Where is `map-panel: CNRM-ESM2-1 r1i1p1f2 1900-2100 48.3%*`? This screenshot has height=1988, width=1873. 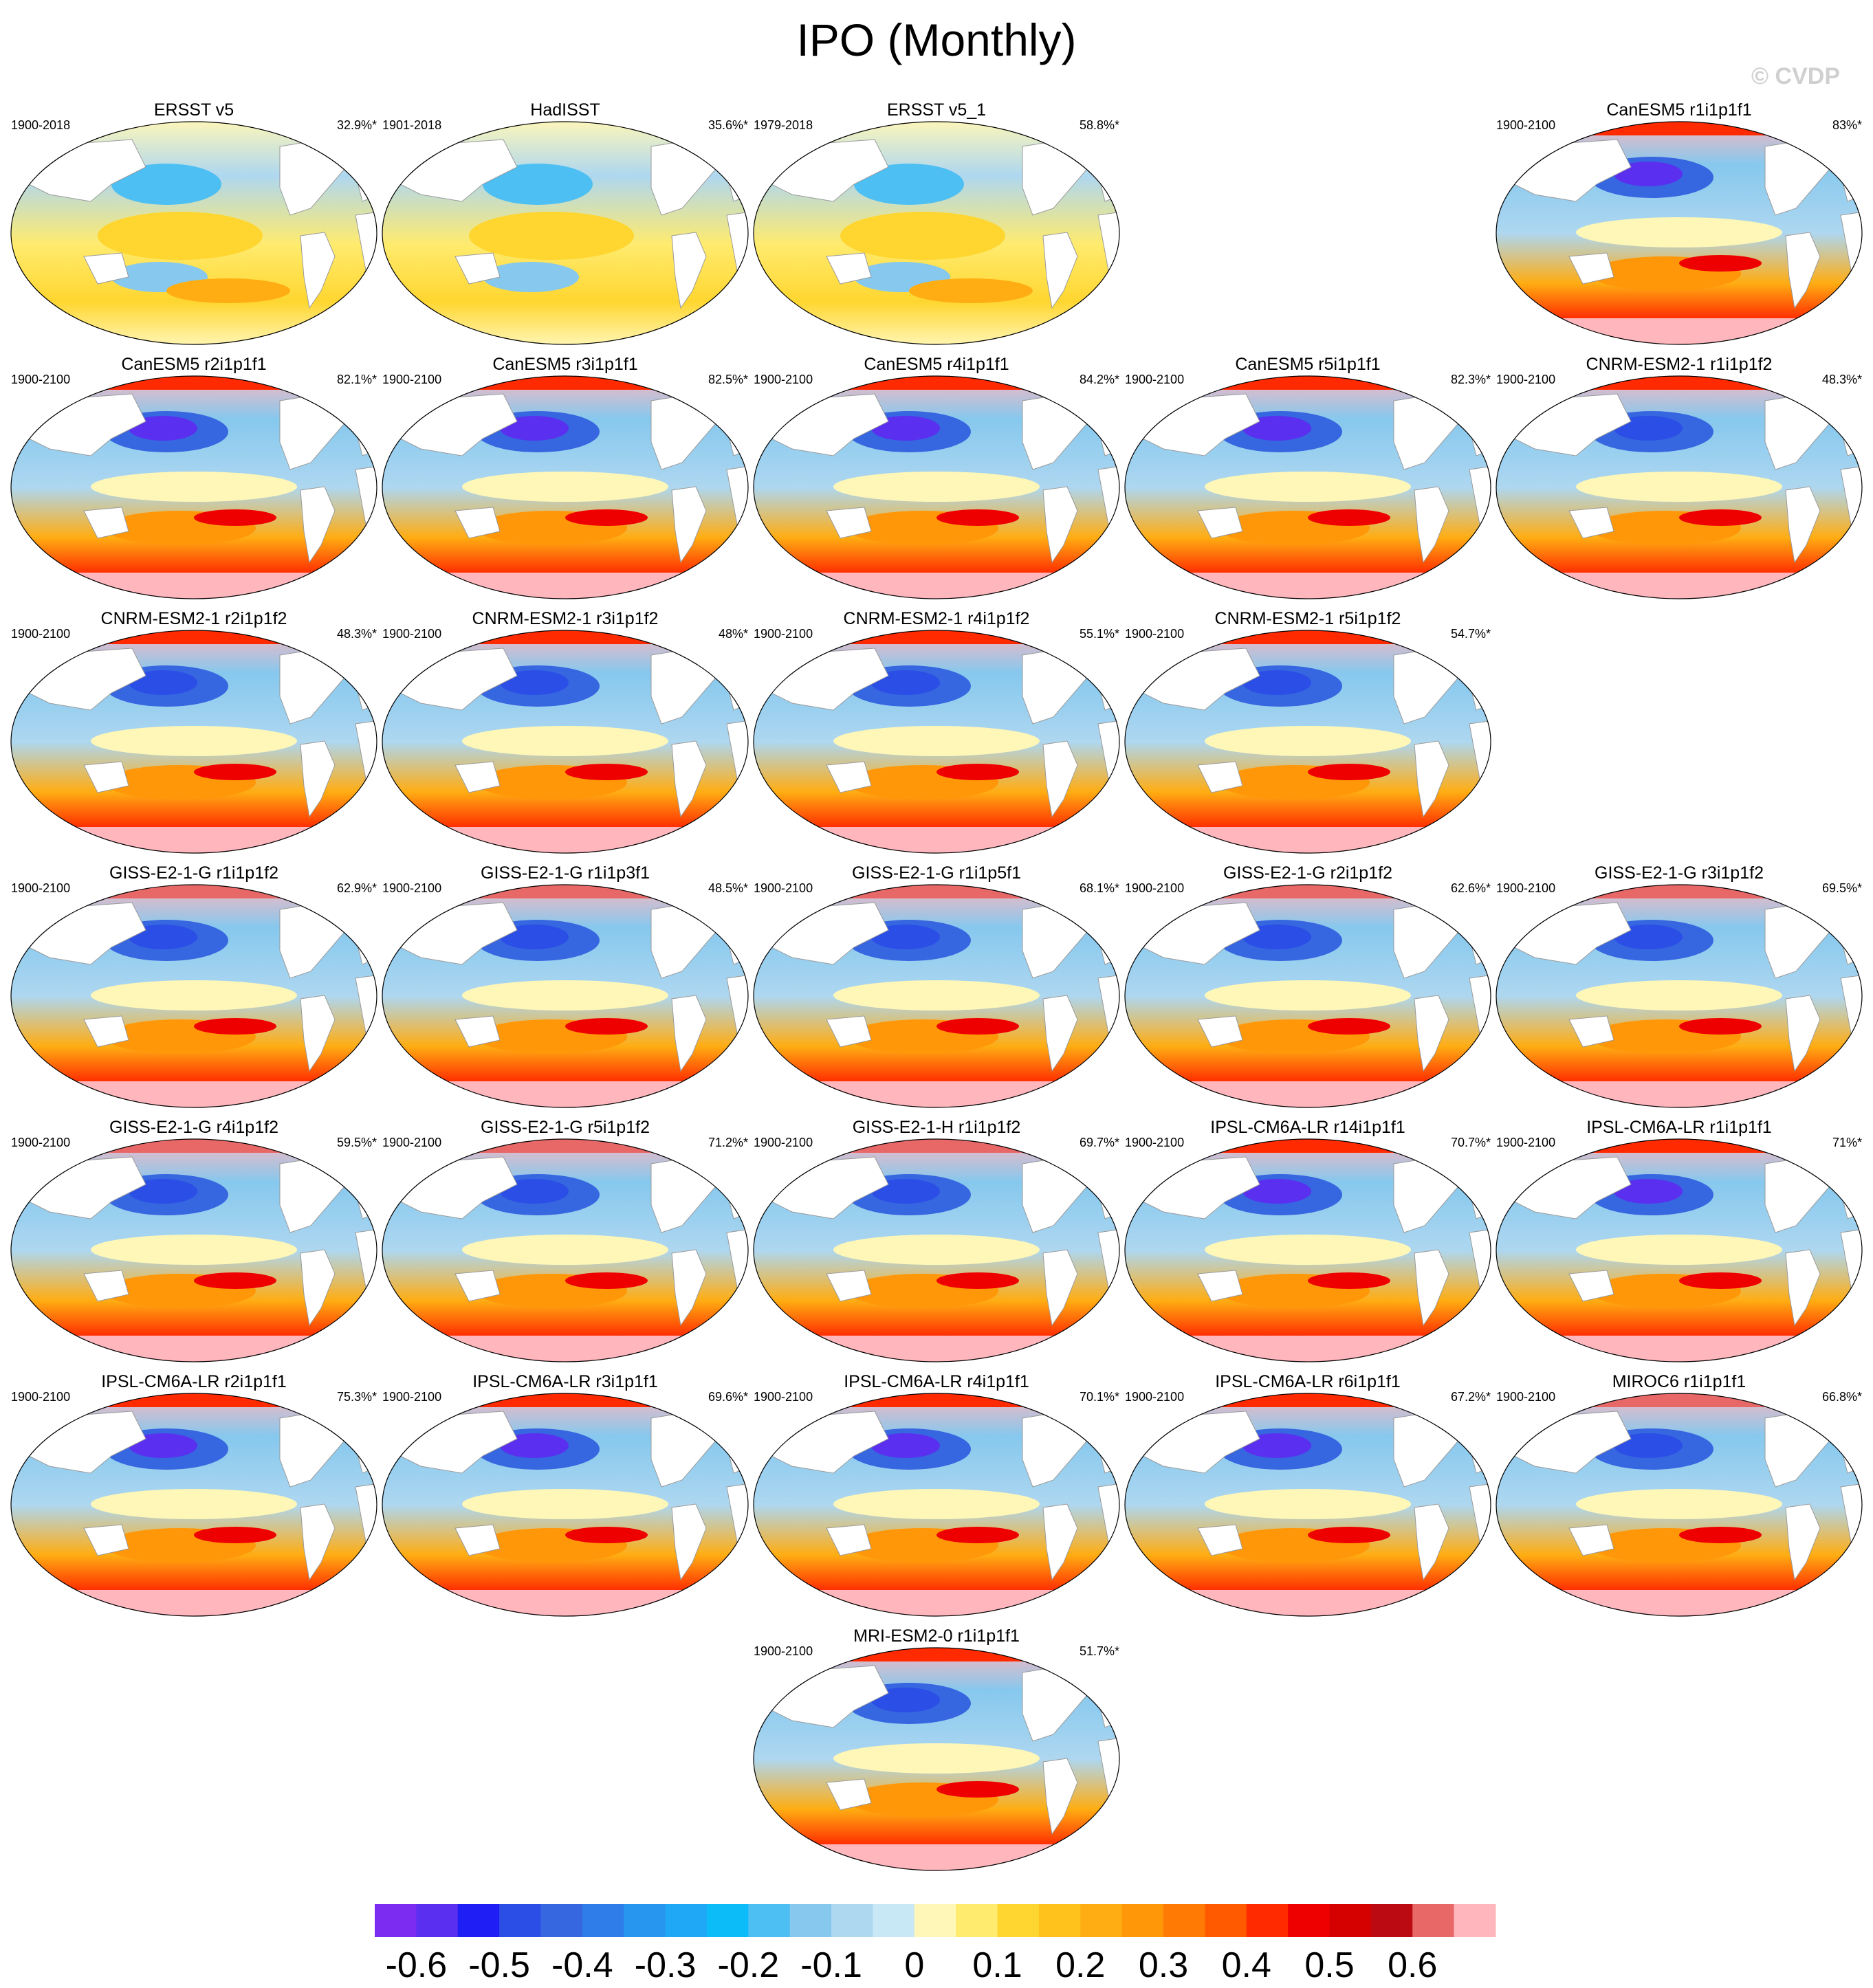 map-panel: CNRM-ESM2-1 r1i1p1f2 1900-2100 48.3%* is located at coordinates (1679, 478).